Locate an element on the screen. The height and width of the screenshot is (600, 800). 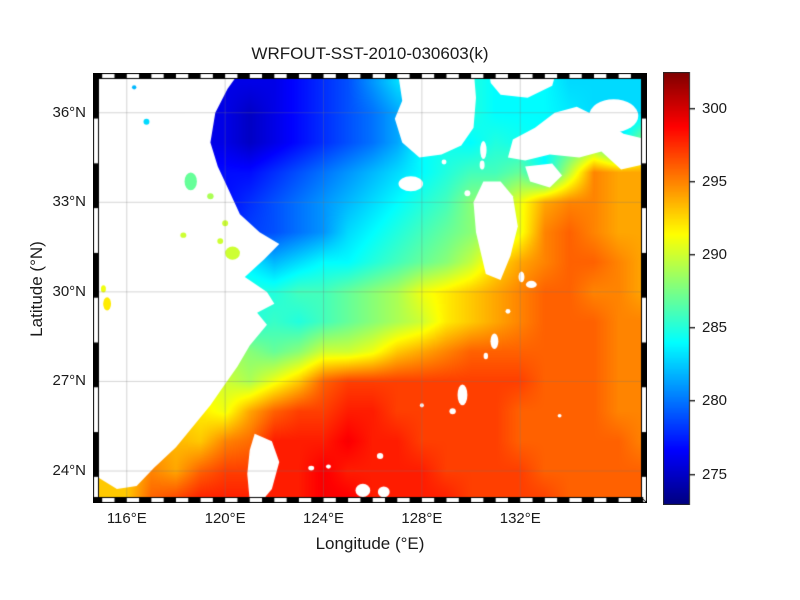
y-tick-label: 30°N is located at coordinates (69, 291).